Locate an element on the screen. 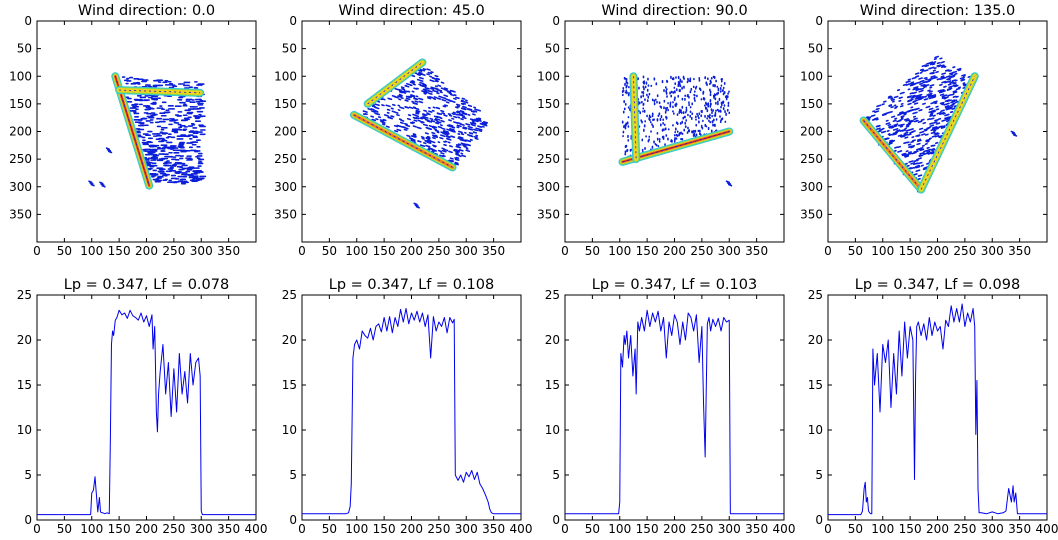  y-tick-label: 200 is located at coordinates (20, 132).